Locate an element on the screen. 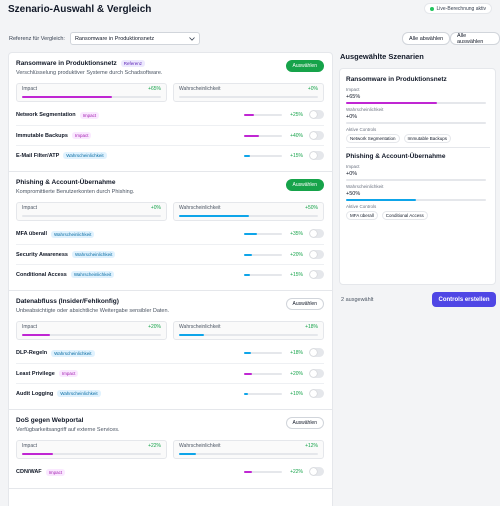  control-name: Audit Logging is located at coordinates (35, 393).